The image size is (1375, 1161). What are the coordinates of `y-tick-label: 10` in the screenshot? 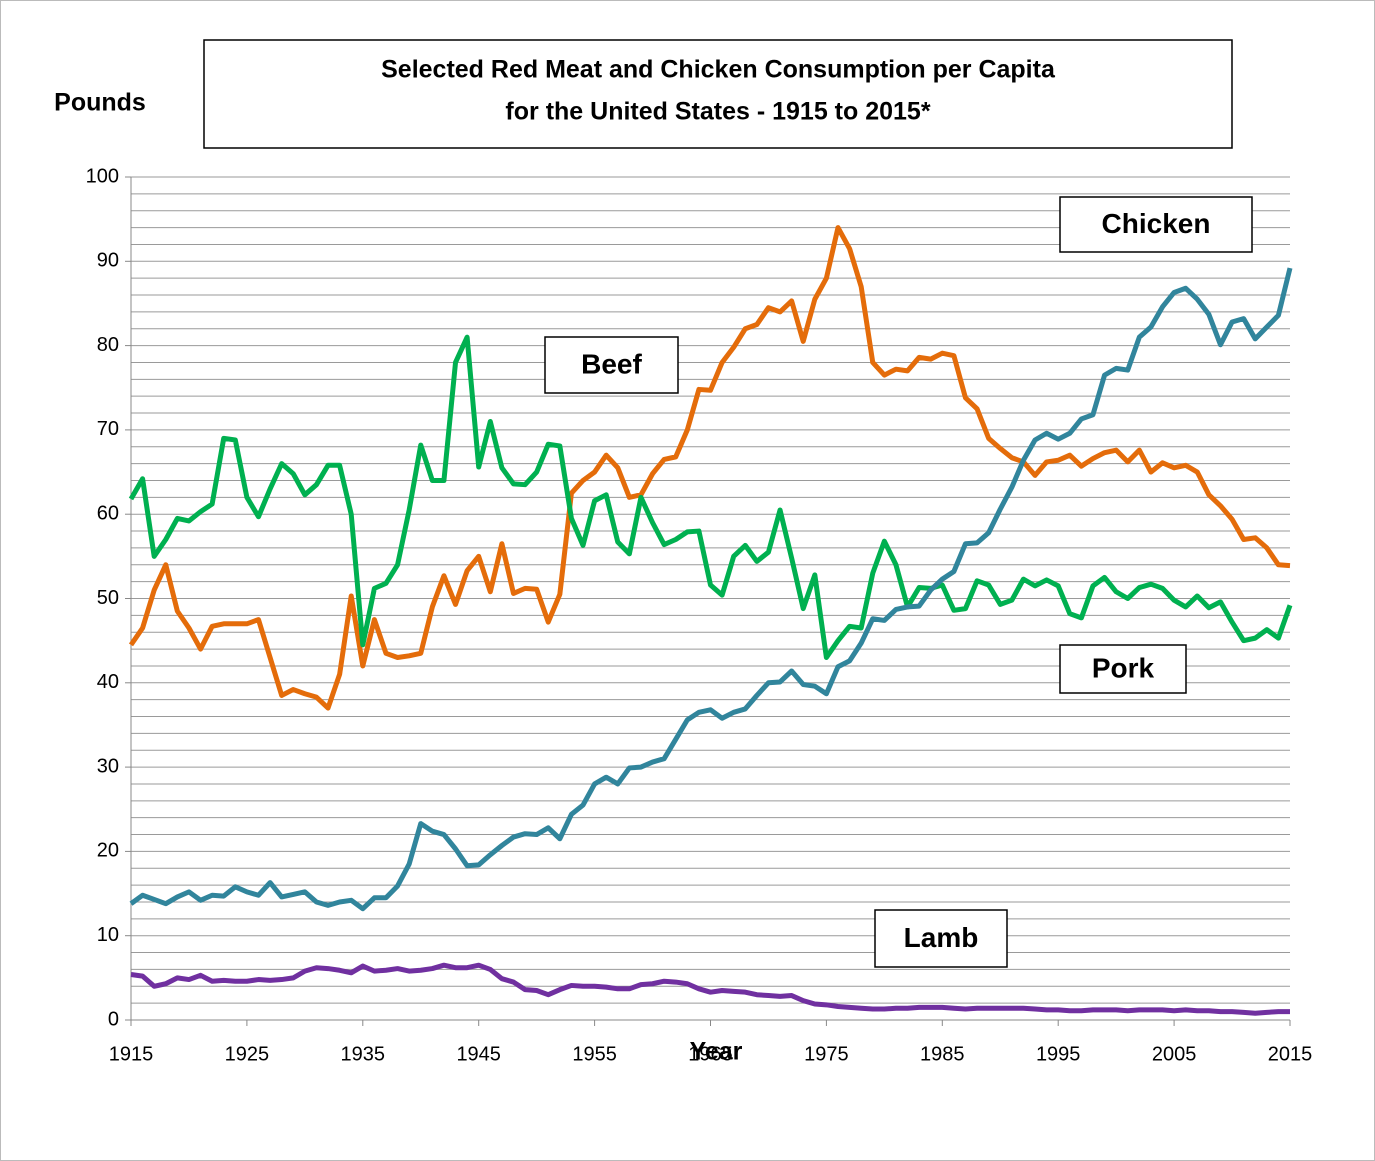 It's located at (108, 935).